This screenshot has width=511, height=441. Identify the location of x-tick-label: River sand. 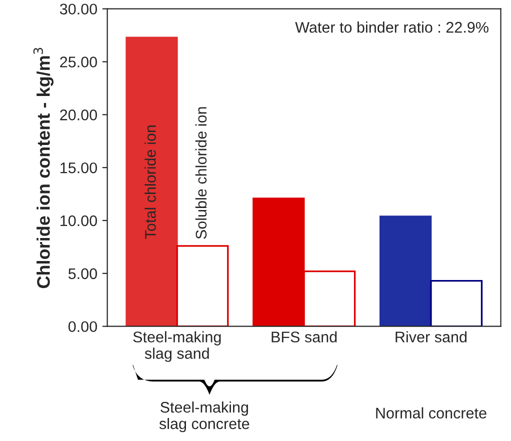
(431, 336).